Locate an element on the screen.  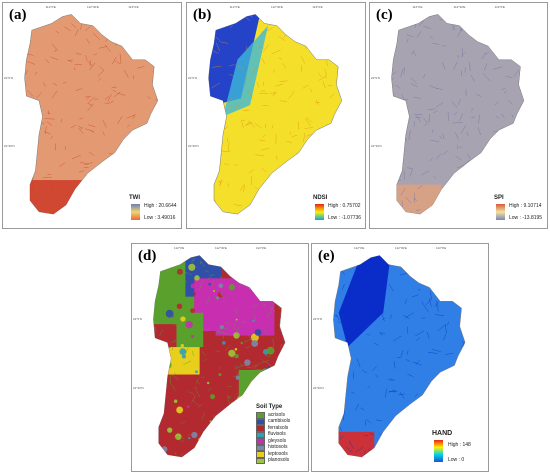
map-b is located at coordinates (275, 114).